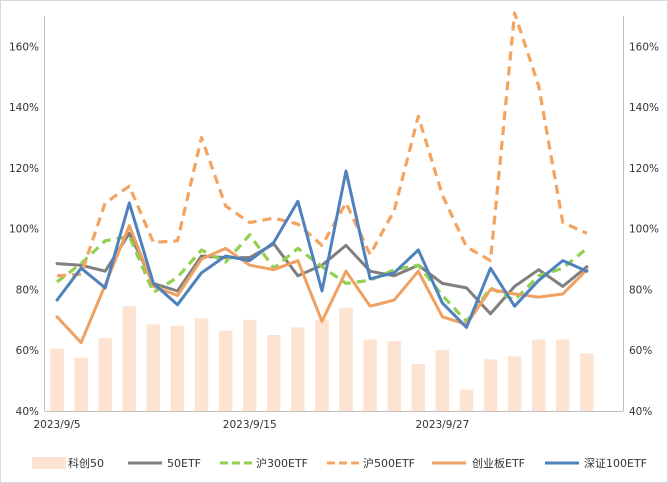 This screenshot has height=483, width=668. Describe the element at coordinates (389, 463) in the screenshot. I see `legend-label-3: 沪500ETF` at that location.